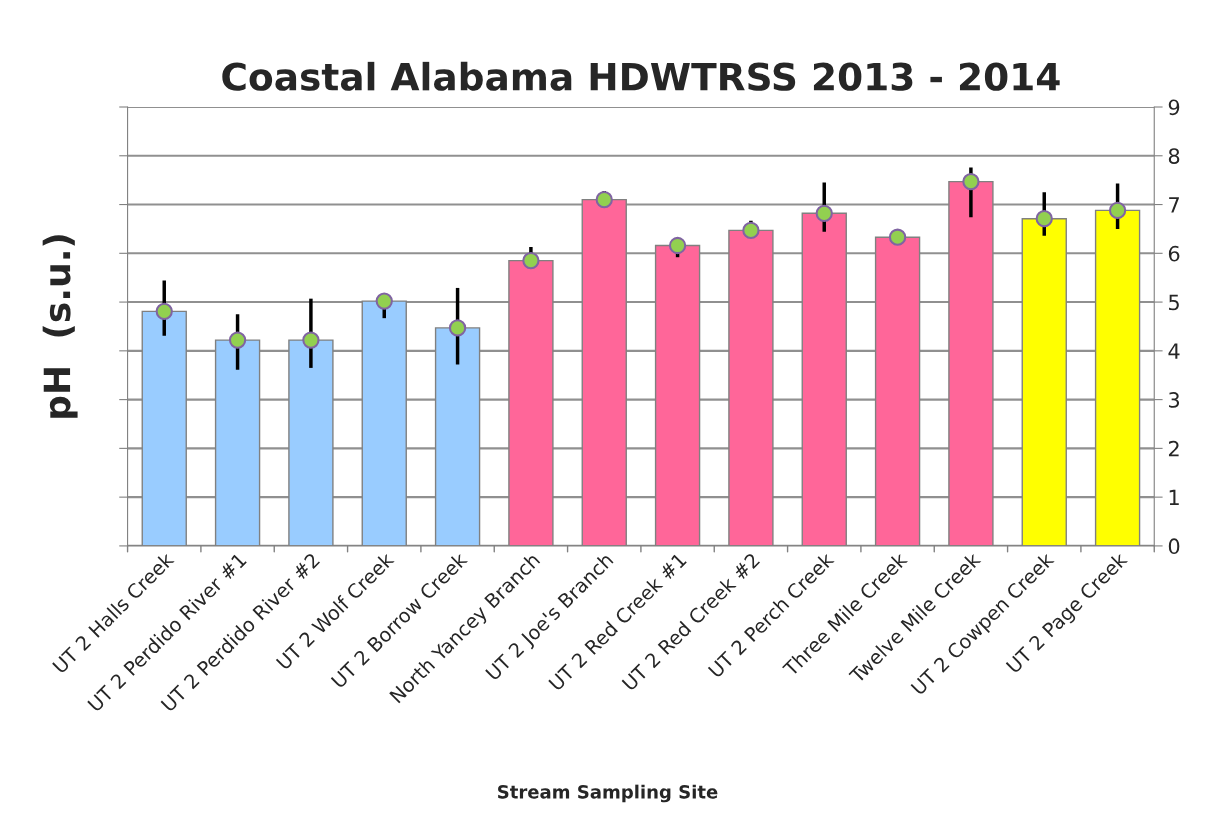 Image resolution: width=1215 pixels, height=836 pixels. What do you see at coordinates (1174, 253) in the screenshot?
I see `y-tick-label: 6` at bounding box center [1174, 253].